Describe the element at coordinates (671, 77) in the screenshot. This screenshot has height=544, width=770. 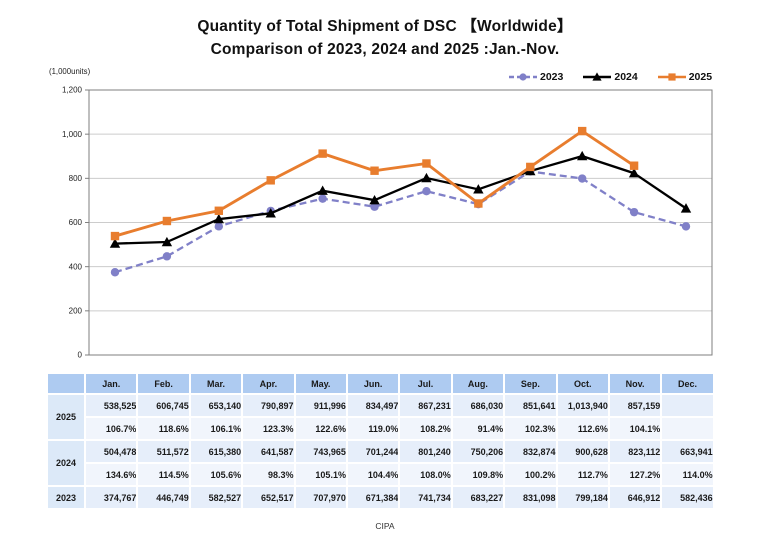
I see `legend-marker-icon-square` at that location.